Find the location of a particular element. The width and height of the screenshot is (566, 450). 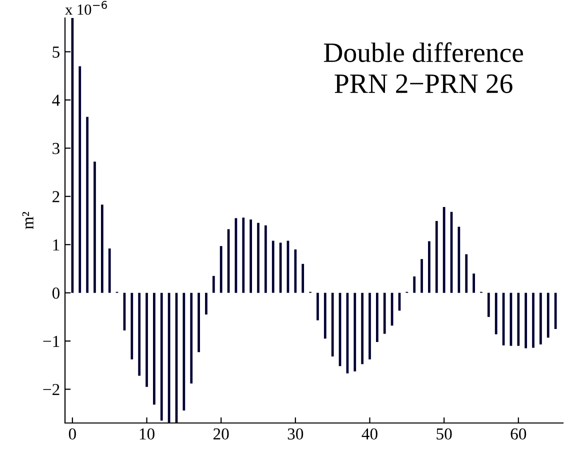

x-tick-label: 10 is located at coordinates (147, 434).